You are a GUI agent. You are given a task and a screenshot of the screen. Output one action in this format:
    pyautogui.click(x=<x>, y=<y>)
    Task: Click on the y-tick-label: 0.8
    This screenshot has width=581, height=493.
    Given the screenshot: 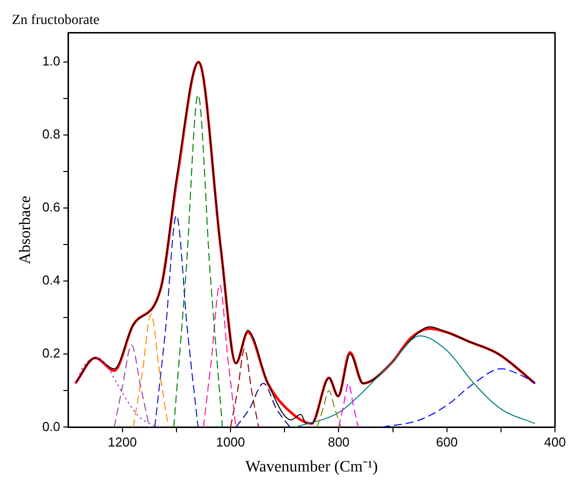 What is the action you would take?
    pyautogui.click(x=51, y=134)
    